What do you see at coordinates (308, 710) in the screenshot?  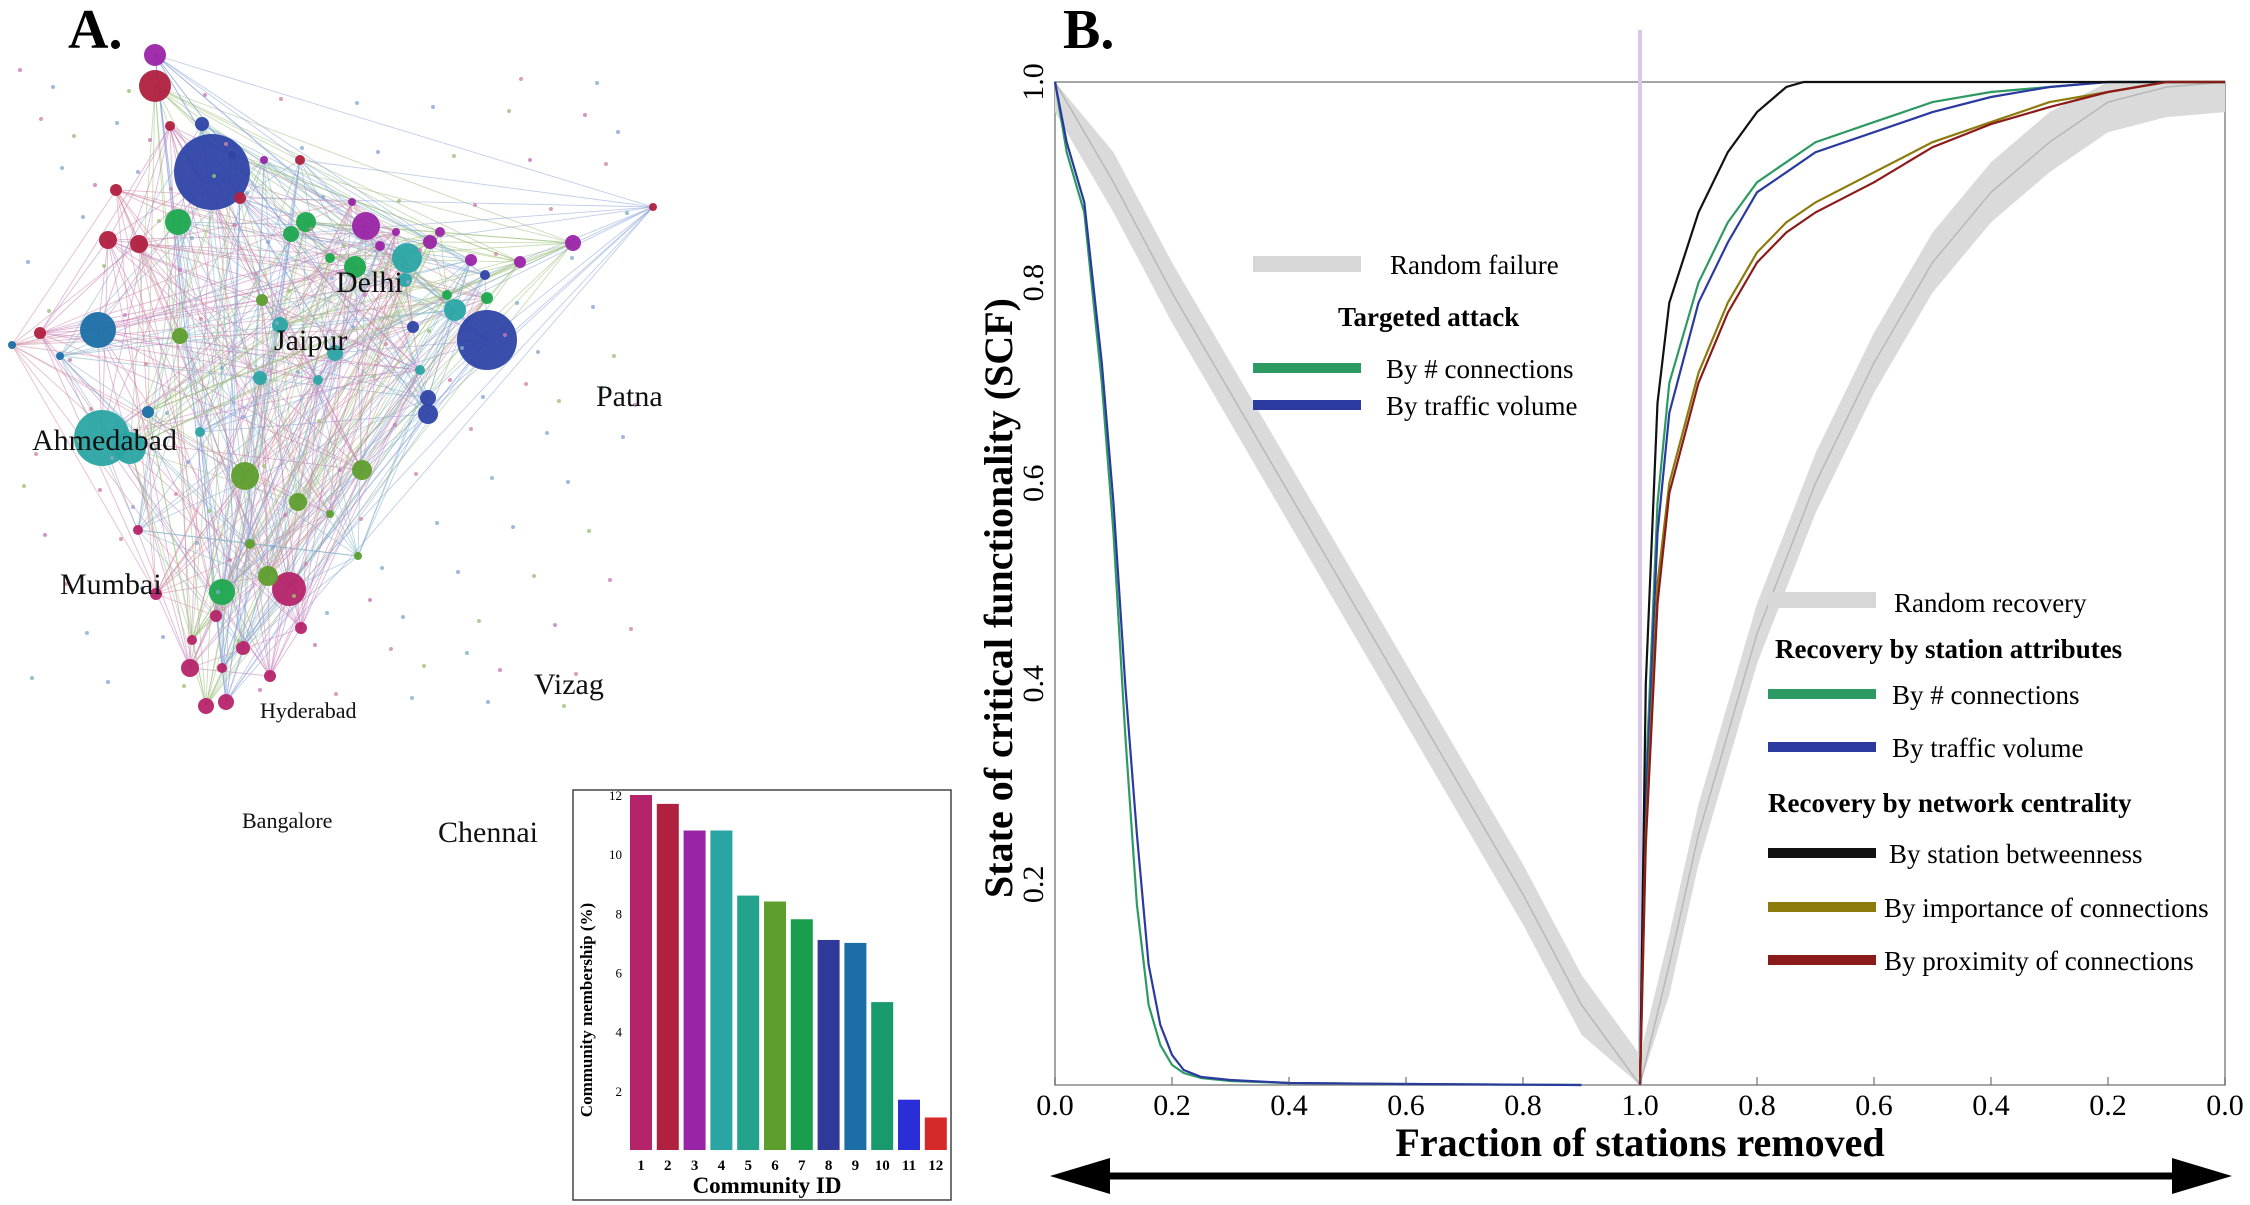 I see `city-label-hyderabad: Hyderabad` at bounding box center [308, 710].